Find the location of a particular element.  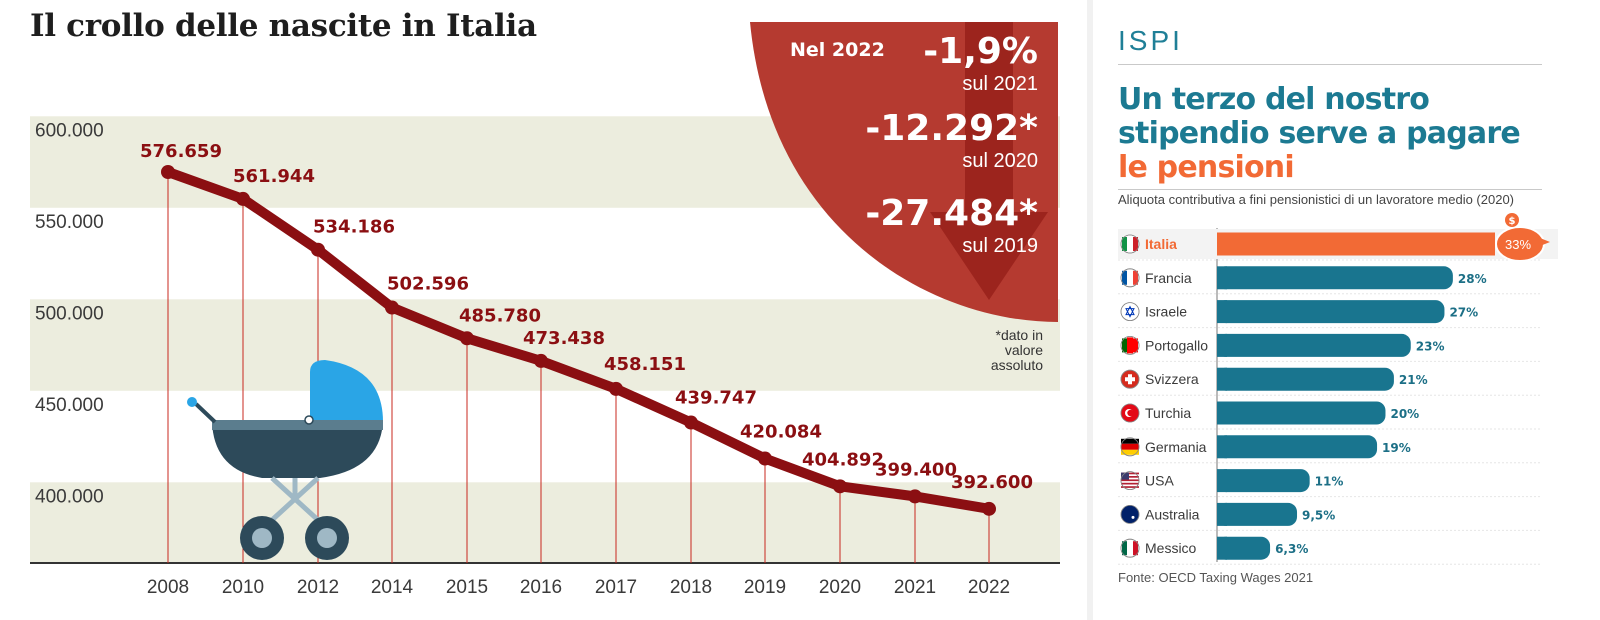

headline-line-1: Un terzo del nostro is located at coordinates (1274, 99).